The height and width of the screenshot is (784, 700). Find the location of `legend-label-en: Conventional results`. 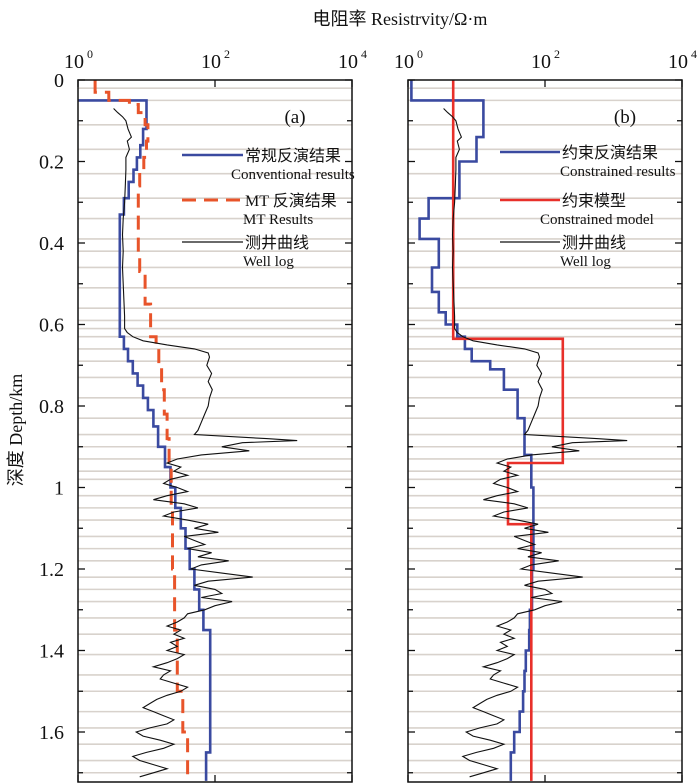

legend-label-en: Conventional results is located at coordinates (293, 175).